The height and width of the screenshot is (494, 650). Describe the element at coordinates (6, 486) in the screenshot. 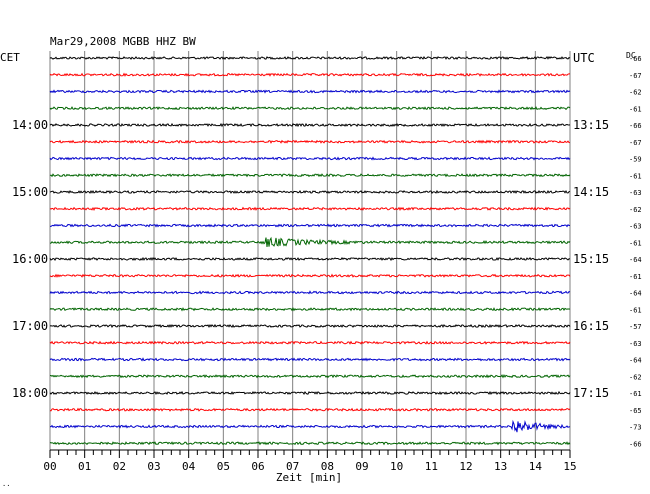

I see `corner-mark: ··` at that location.